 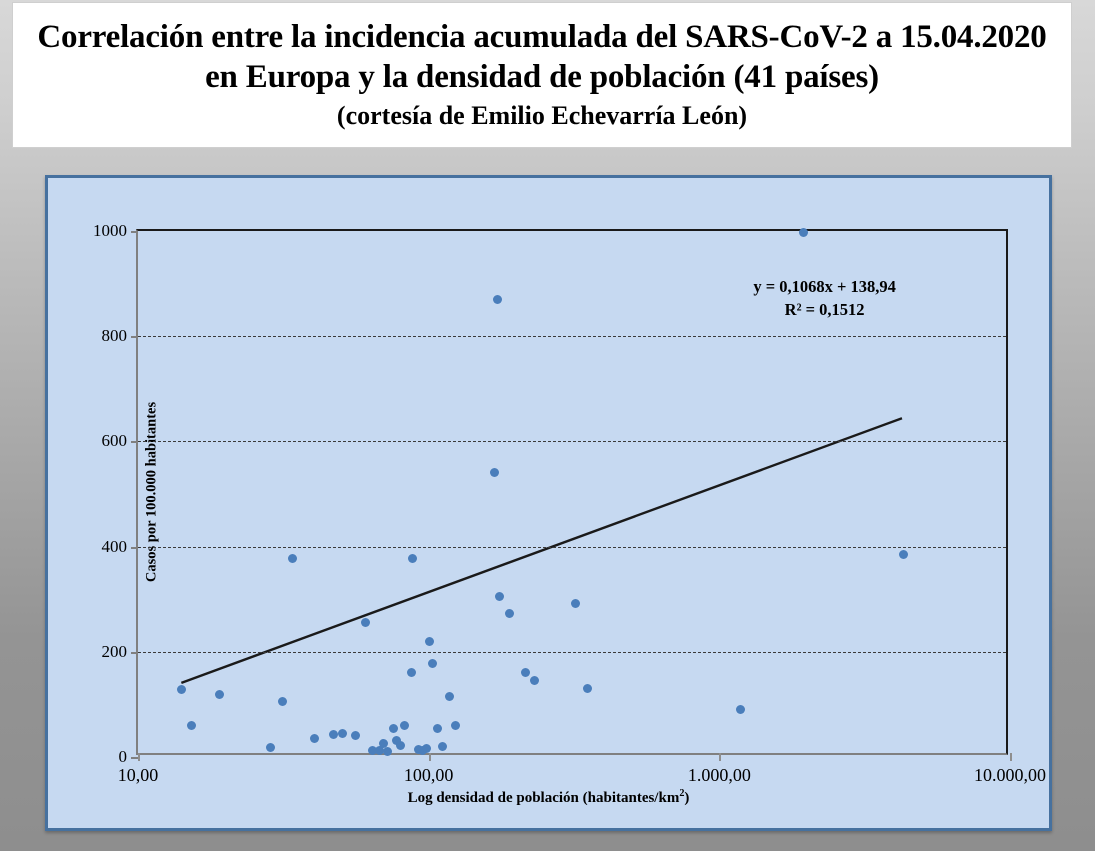 What do you see at coordinates (138, 775) in the screenshot?
I see `x-tick-label: 10,00` at bounding box center [138, 775].